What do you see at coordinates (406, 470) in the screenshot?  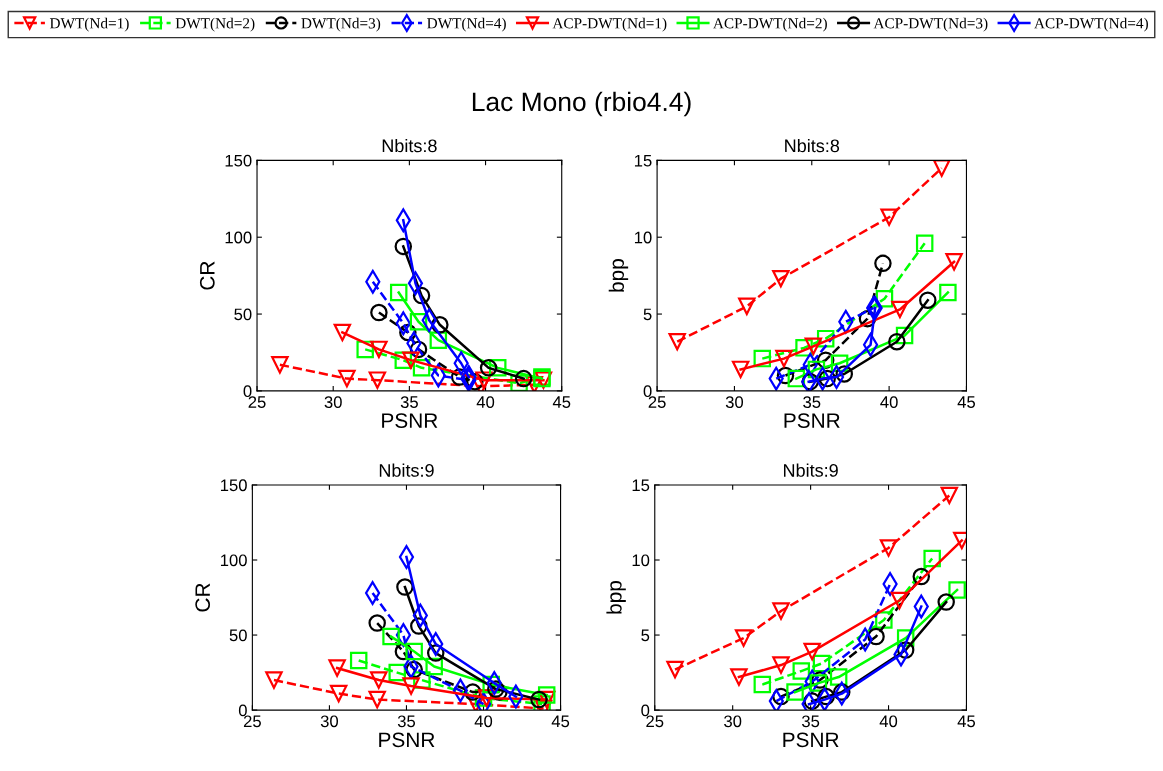 I see `chart-title: Nbits:9` at bounding box center [406, 470].